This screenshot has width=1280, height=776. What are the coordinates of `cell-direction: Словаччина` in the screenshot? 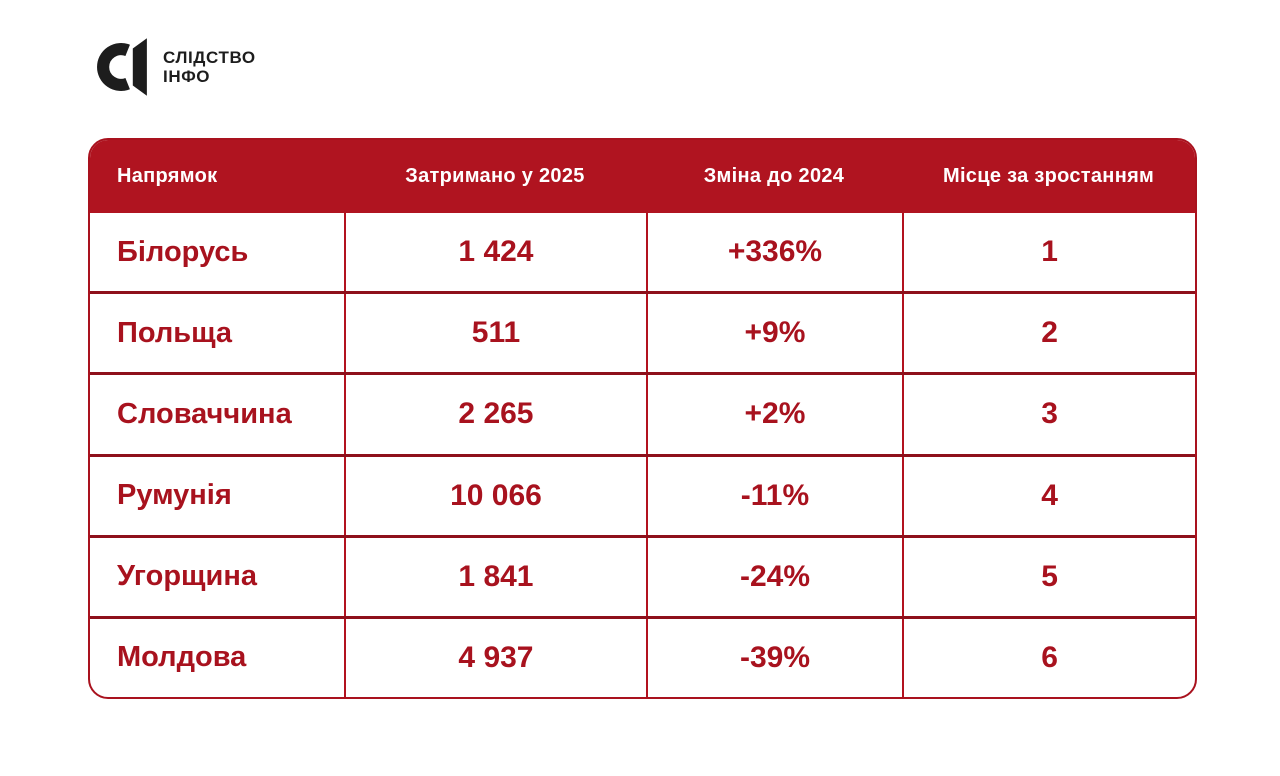 It's located at (204, 413).